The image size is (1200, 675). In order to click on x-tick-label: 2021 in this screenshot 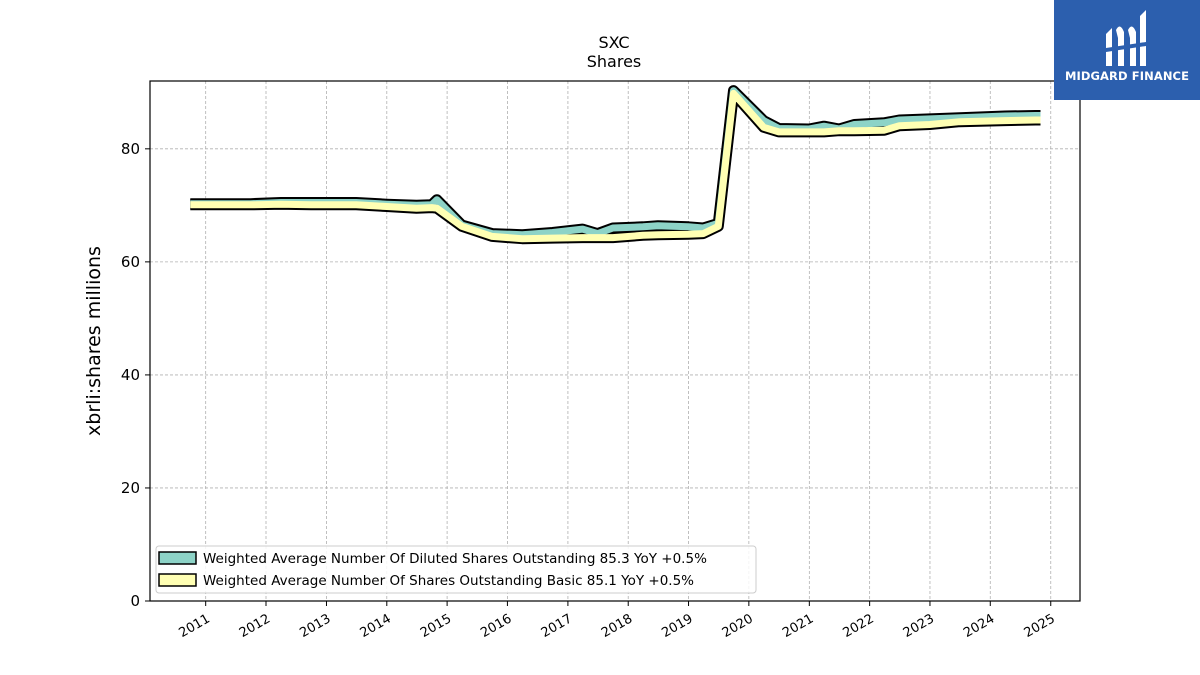, I will do `click(798, 626)`.